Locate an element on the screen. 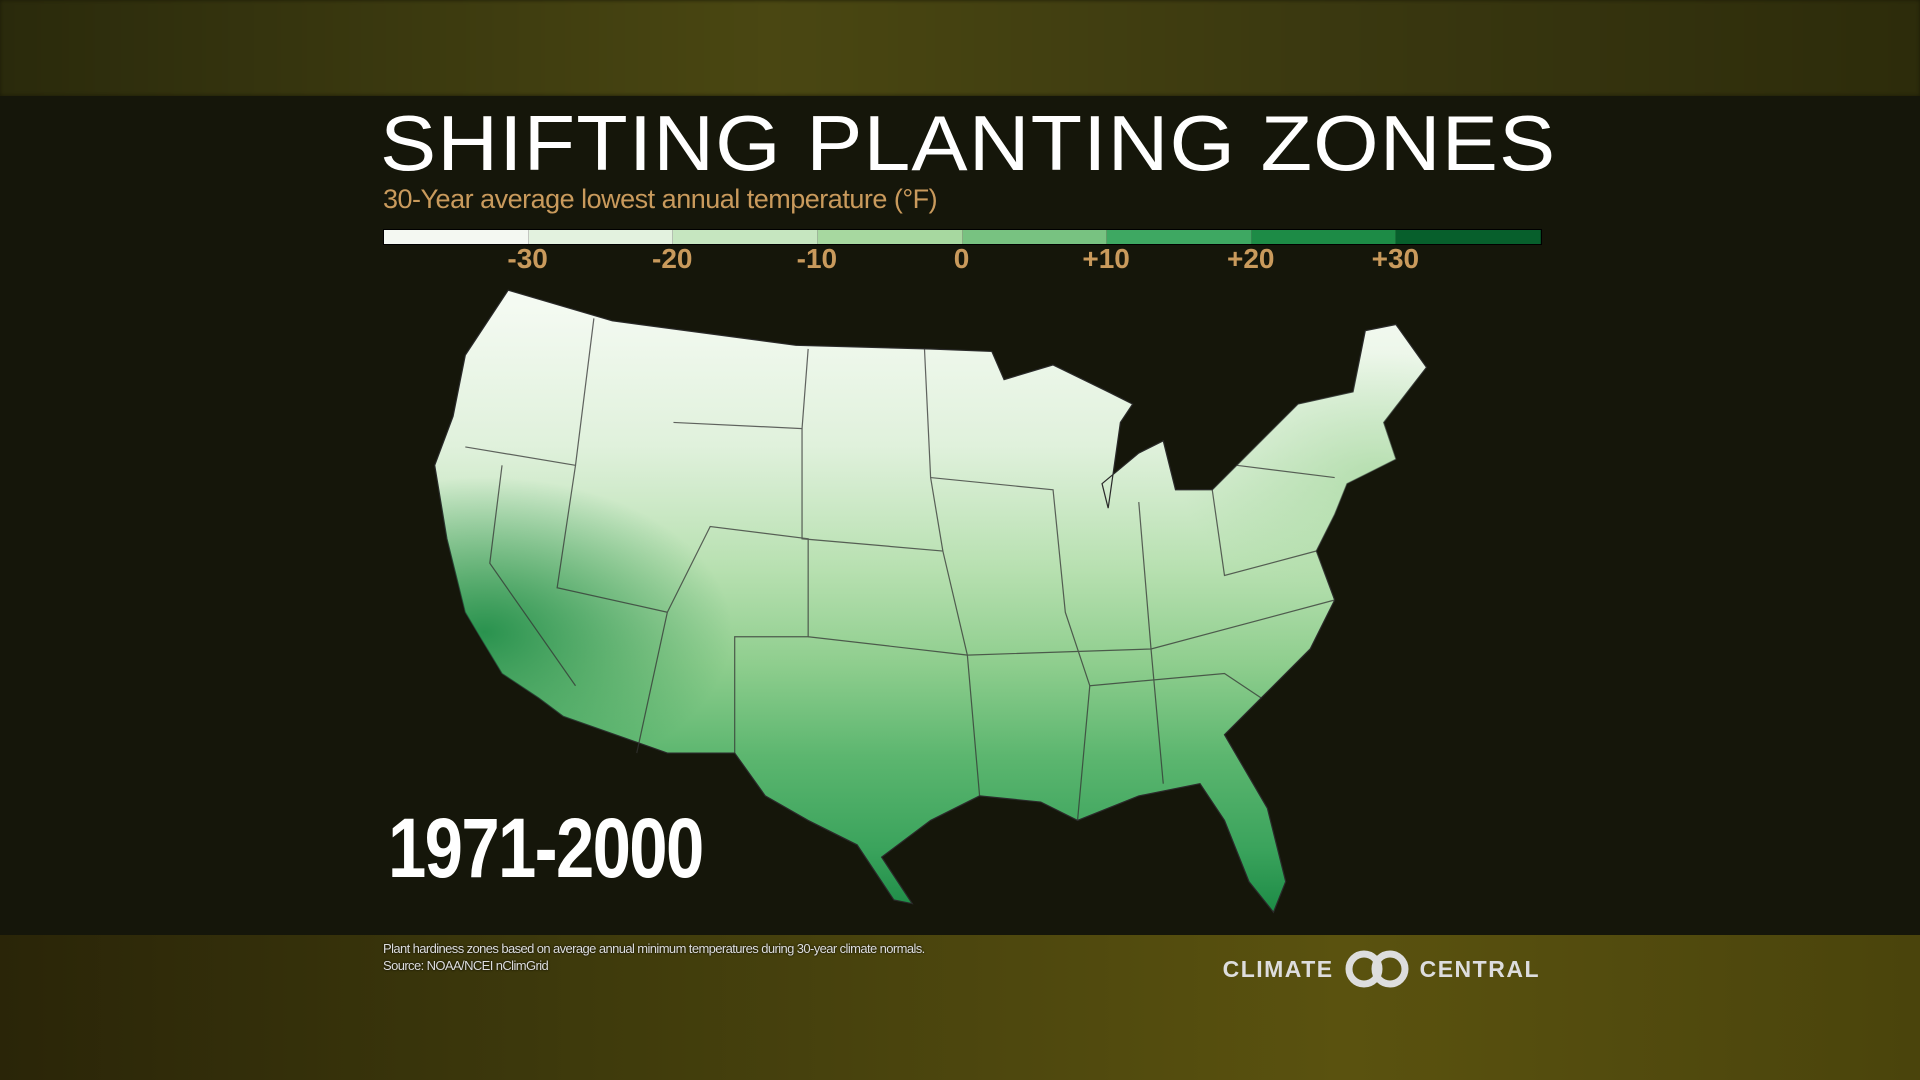 This screenshot has width=1920, height=1080. period-label: 1971-2000 is located at coordinates (546, 848).